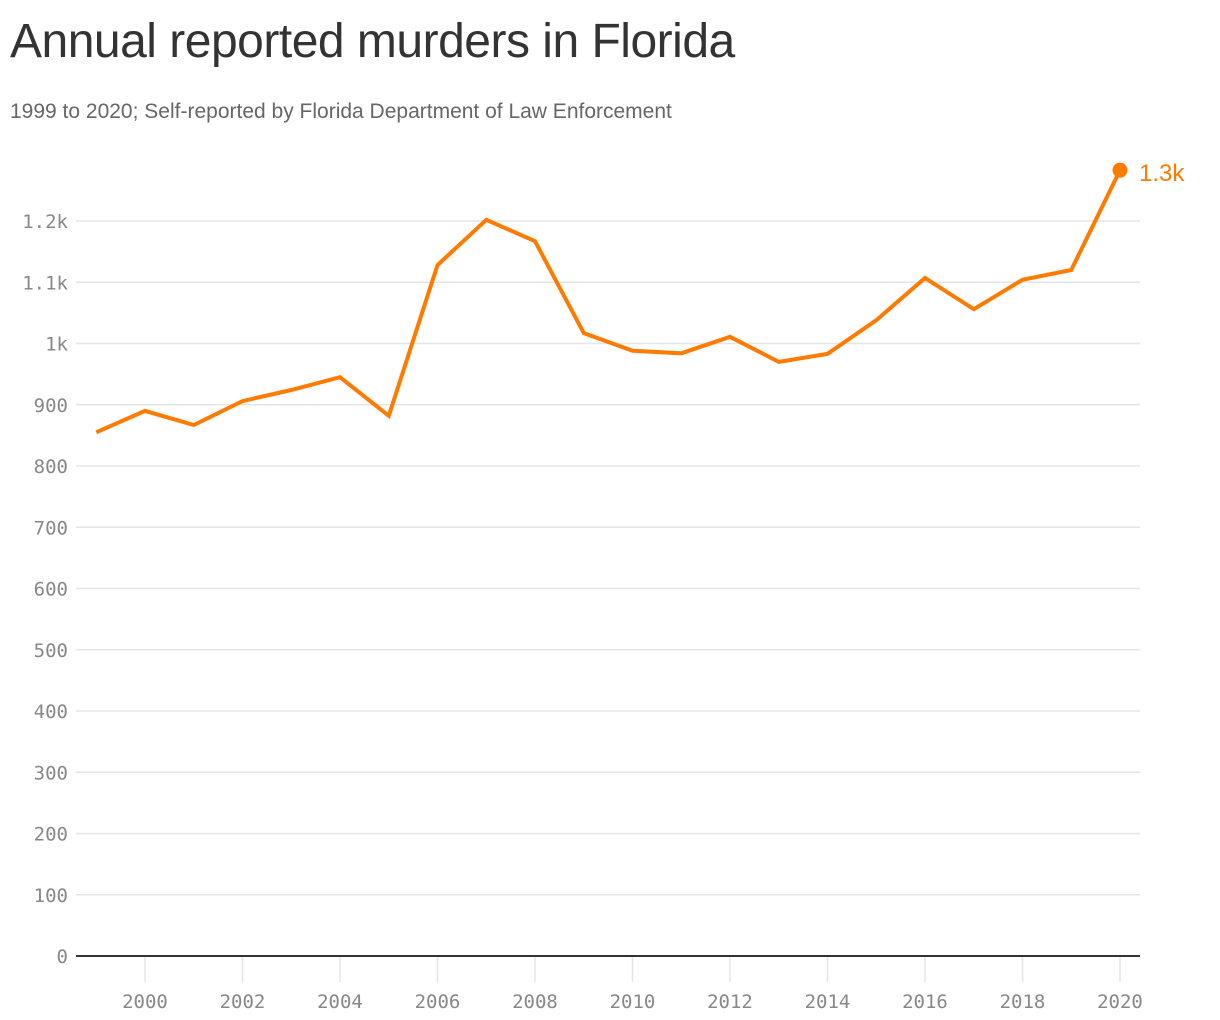 The width and height of the screenshot is (1220, 1020). What do you see at coordinates (51, 406) in the screenshot?
I see `y-tick-label: 900` at bounding box center [51, 406].